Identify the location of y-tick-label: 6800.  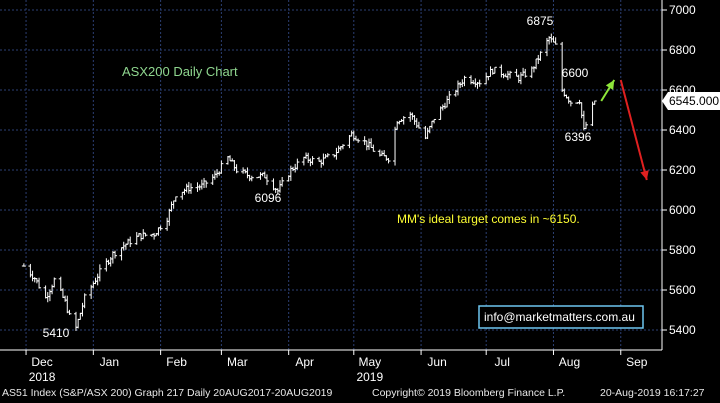
(682, 50).